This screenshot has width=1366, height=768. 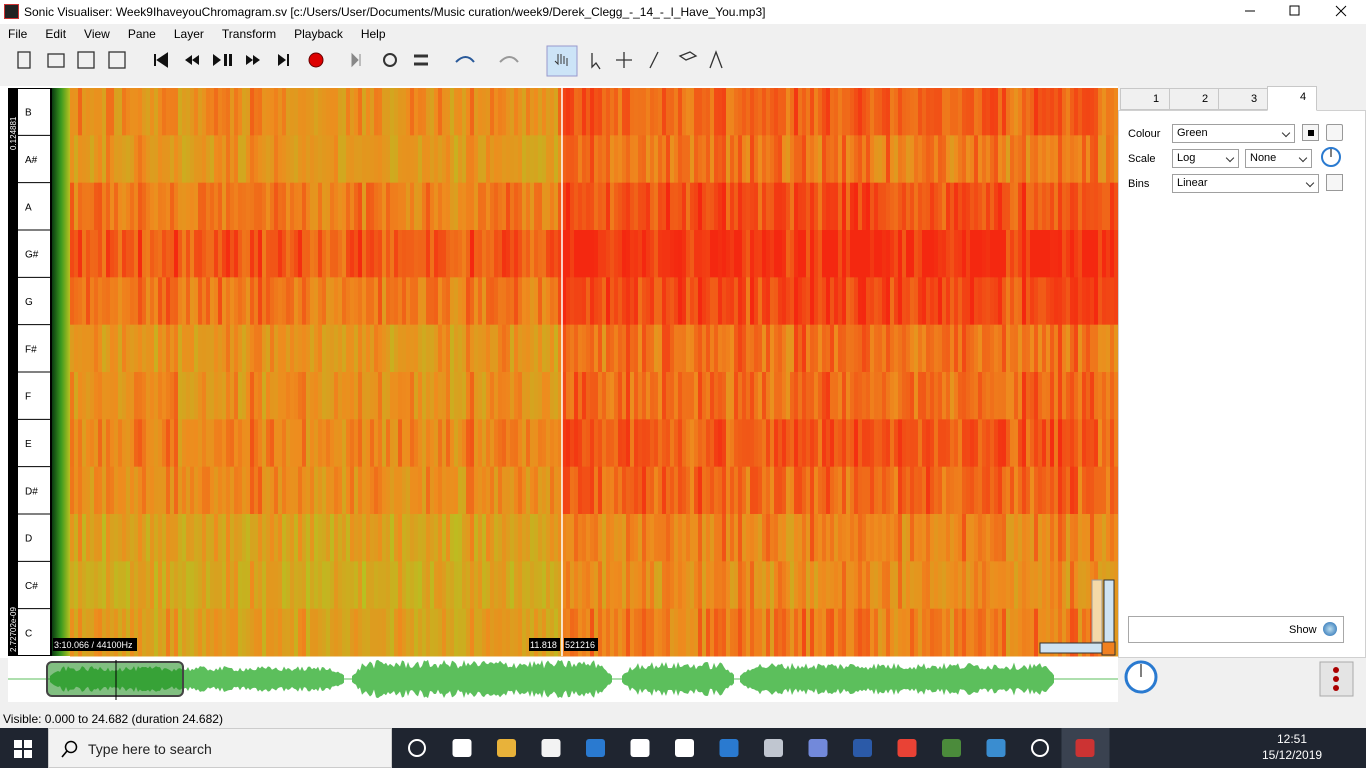 I want to click on layer-tab: 4, so click(x=1292, y=98).